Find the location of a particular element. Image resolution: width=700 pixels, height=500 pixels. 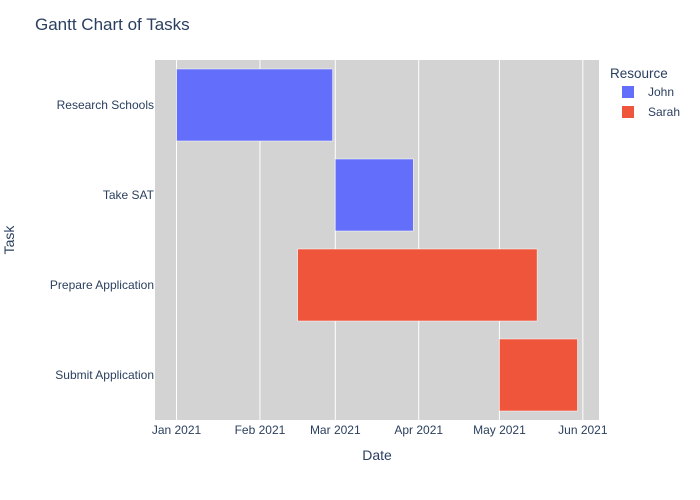

x-tick-label: May 2021 is located at coordinates (499, 430).